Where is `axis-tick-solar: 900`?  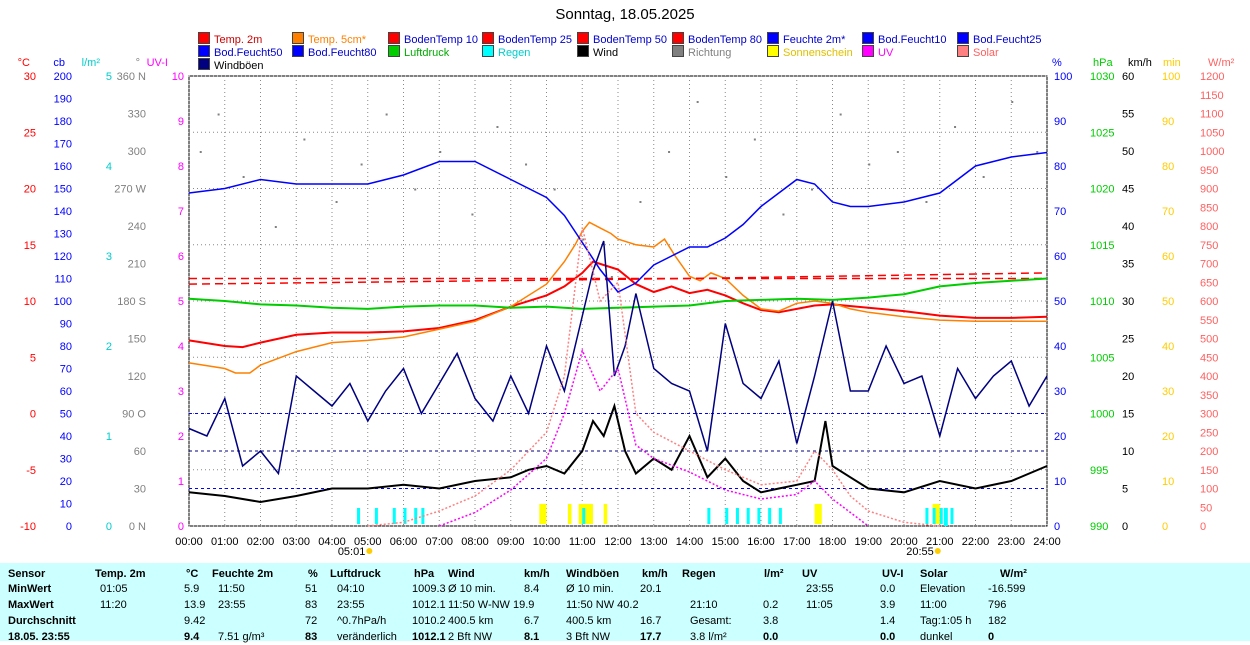
axis-tick-solar: 900 is located at coordinates (1209, 190).